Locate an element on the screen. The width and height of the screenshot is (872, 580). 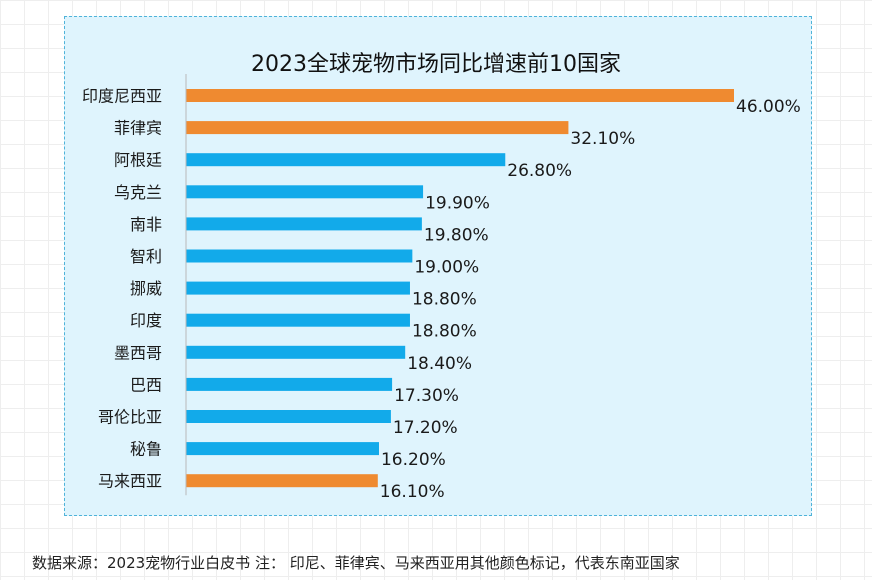
category-label: 菲律宾 is located at coordinates (138, 128).